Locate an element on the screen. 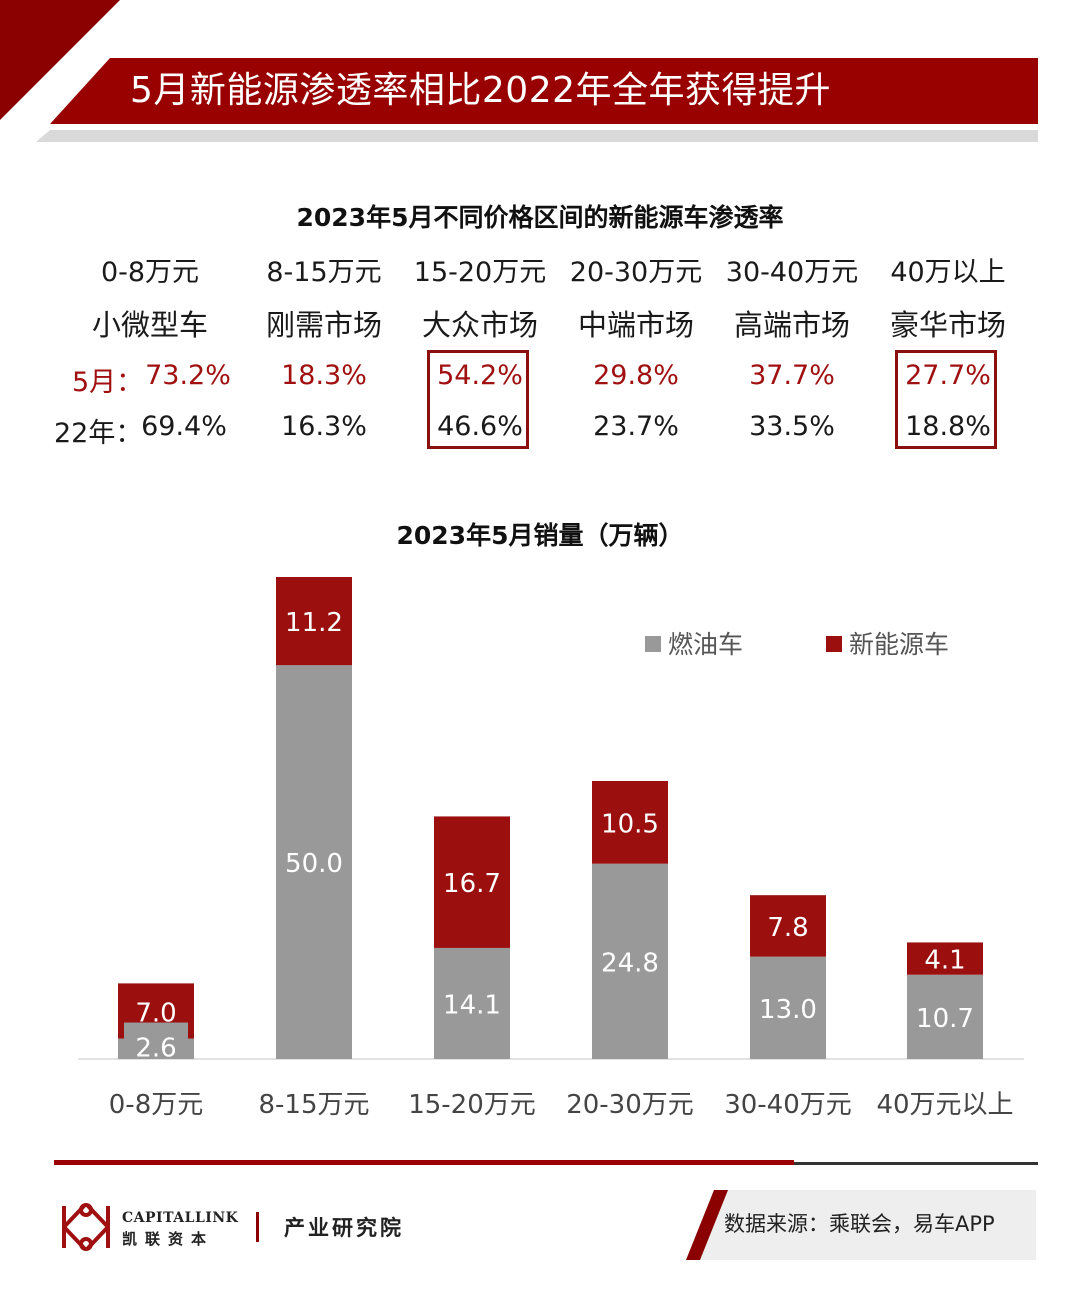  ice-value-label: 14.1 is located at coordinates (472, 1005).